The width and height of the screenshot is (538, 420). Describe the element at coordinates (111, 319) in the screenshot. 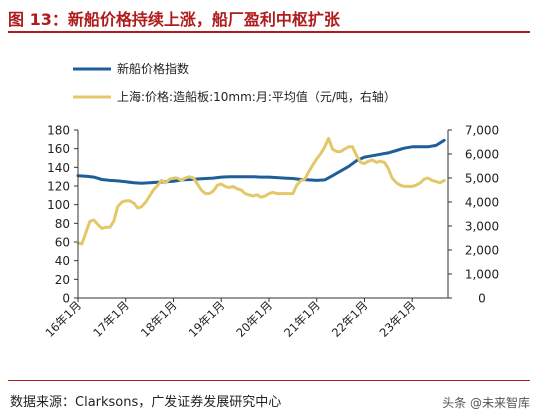

I see `x-tick-label: 17年1月` at that location.